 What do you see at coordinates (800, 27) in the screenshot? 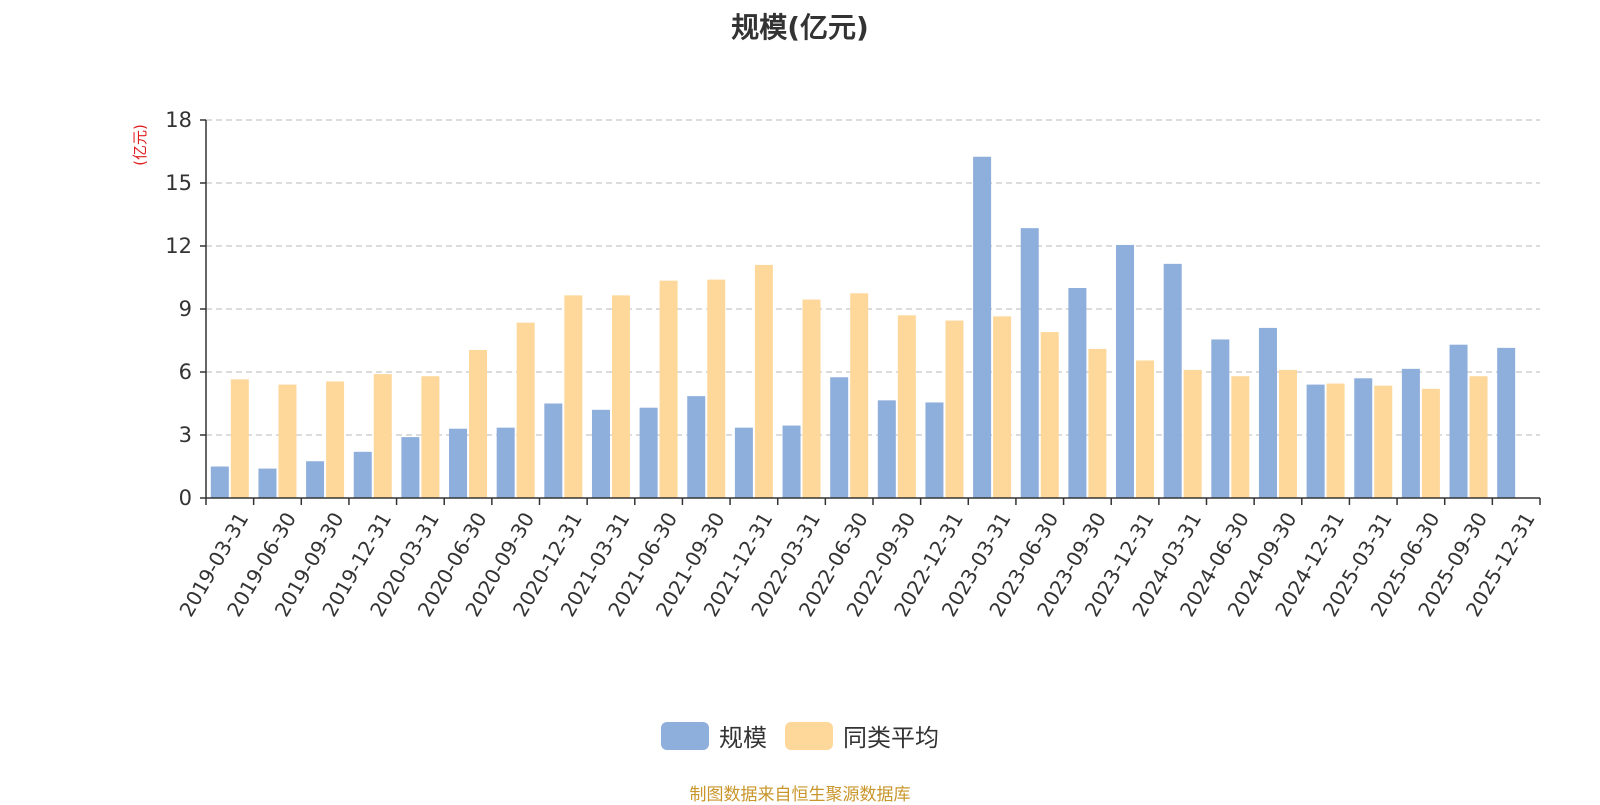
I see `chart-title: 规模(亿元)` at bounding box center [800, 27].